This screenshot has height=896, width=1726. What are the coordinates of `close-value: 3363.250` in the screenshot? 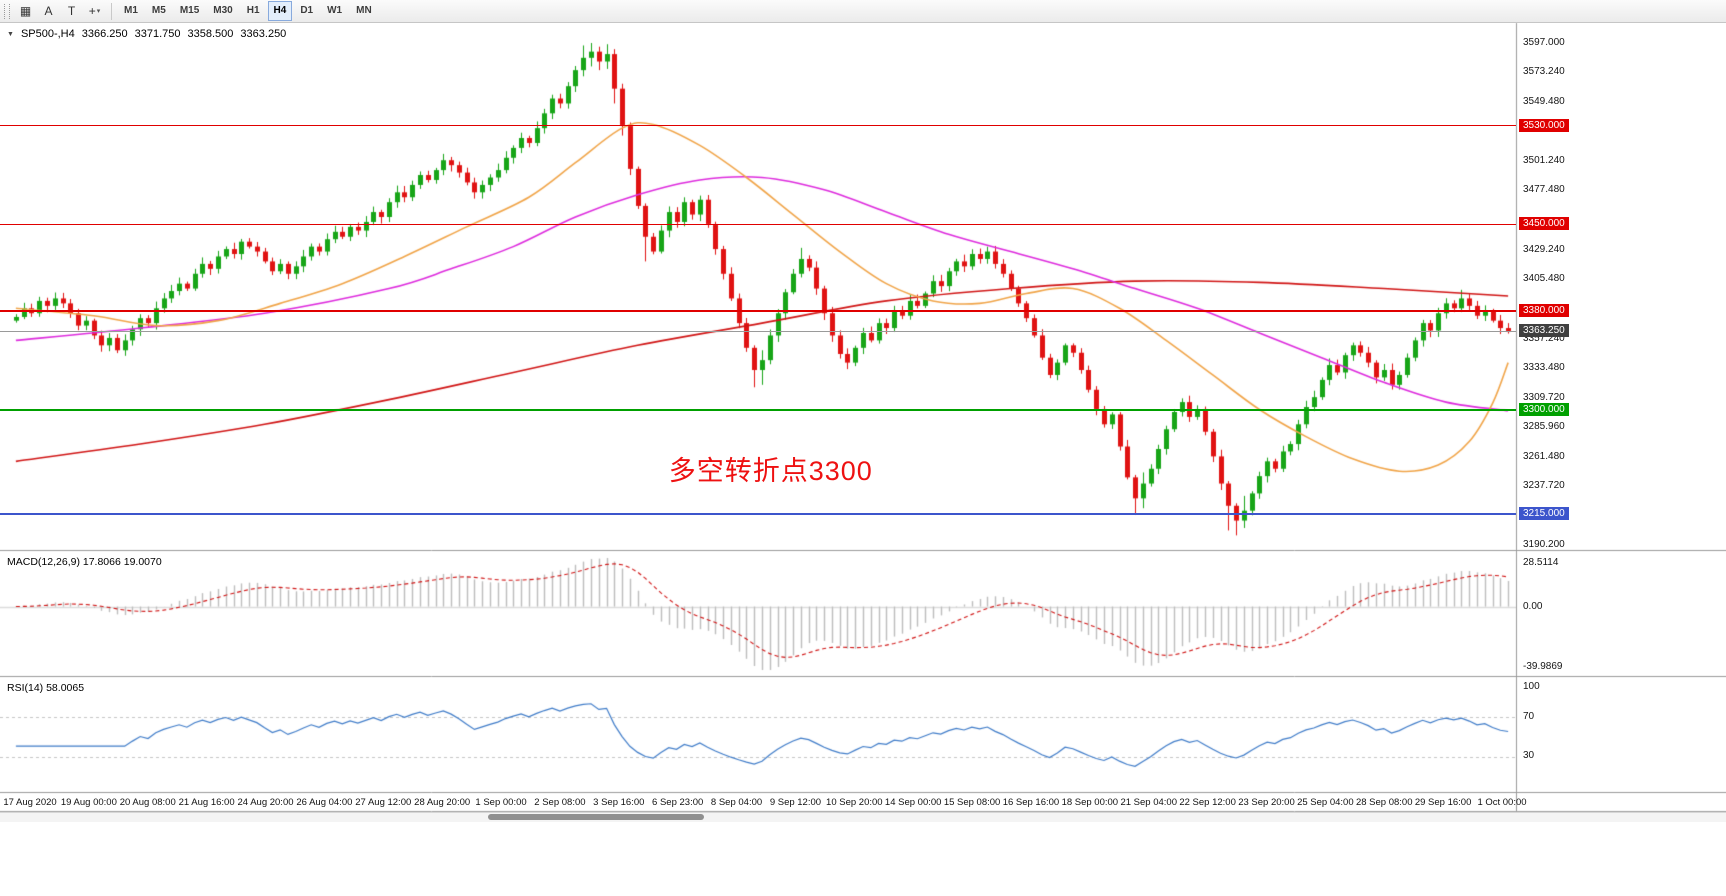 It's located at (263, 34).